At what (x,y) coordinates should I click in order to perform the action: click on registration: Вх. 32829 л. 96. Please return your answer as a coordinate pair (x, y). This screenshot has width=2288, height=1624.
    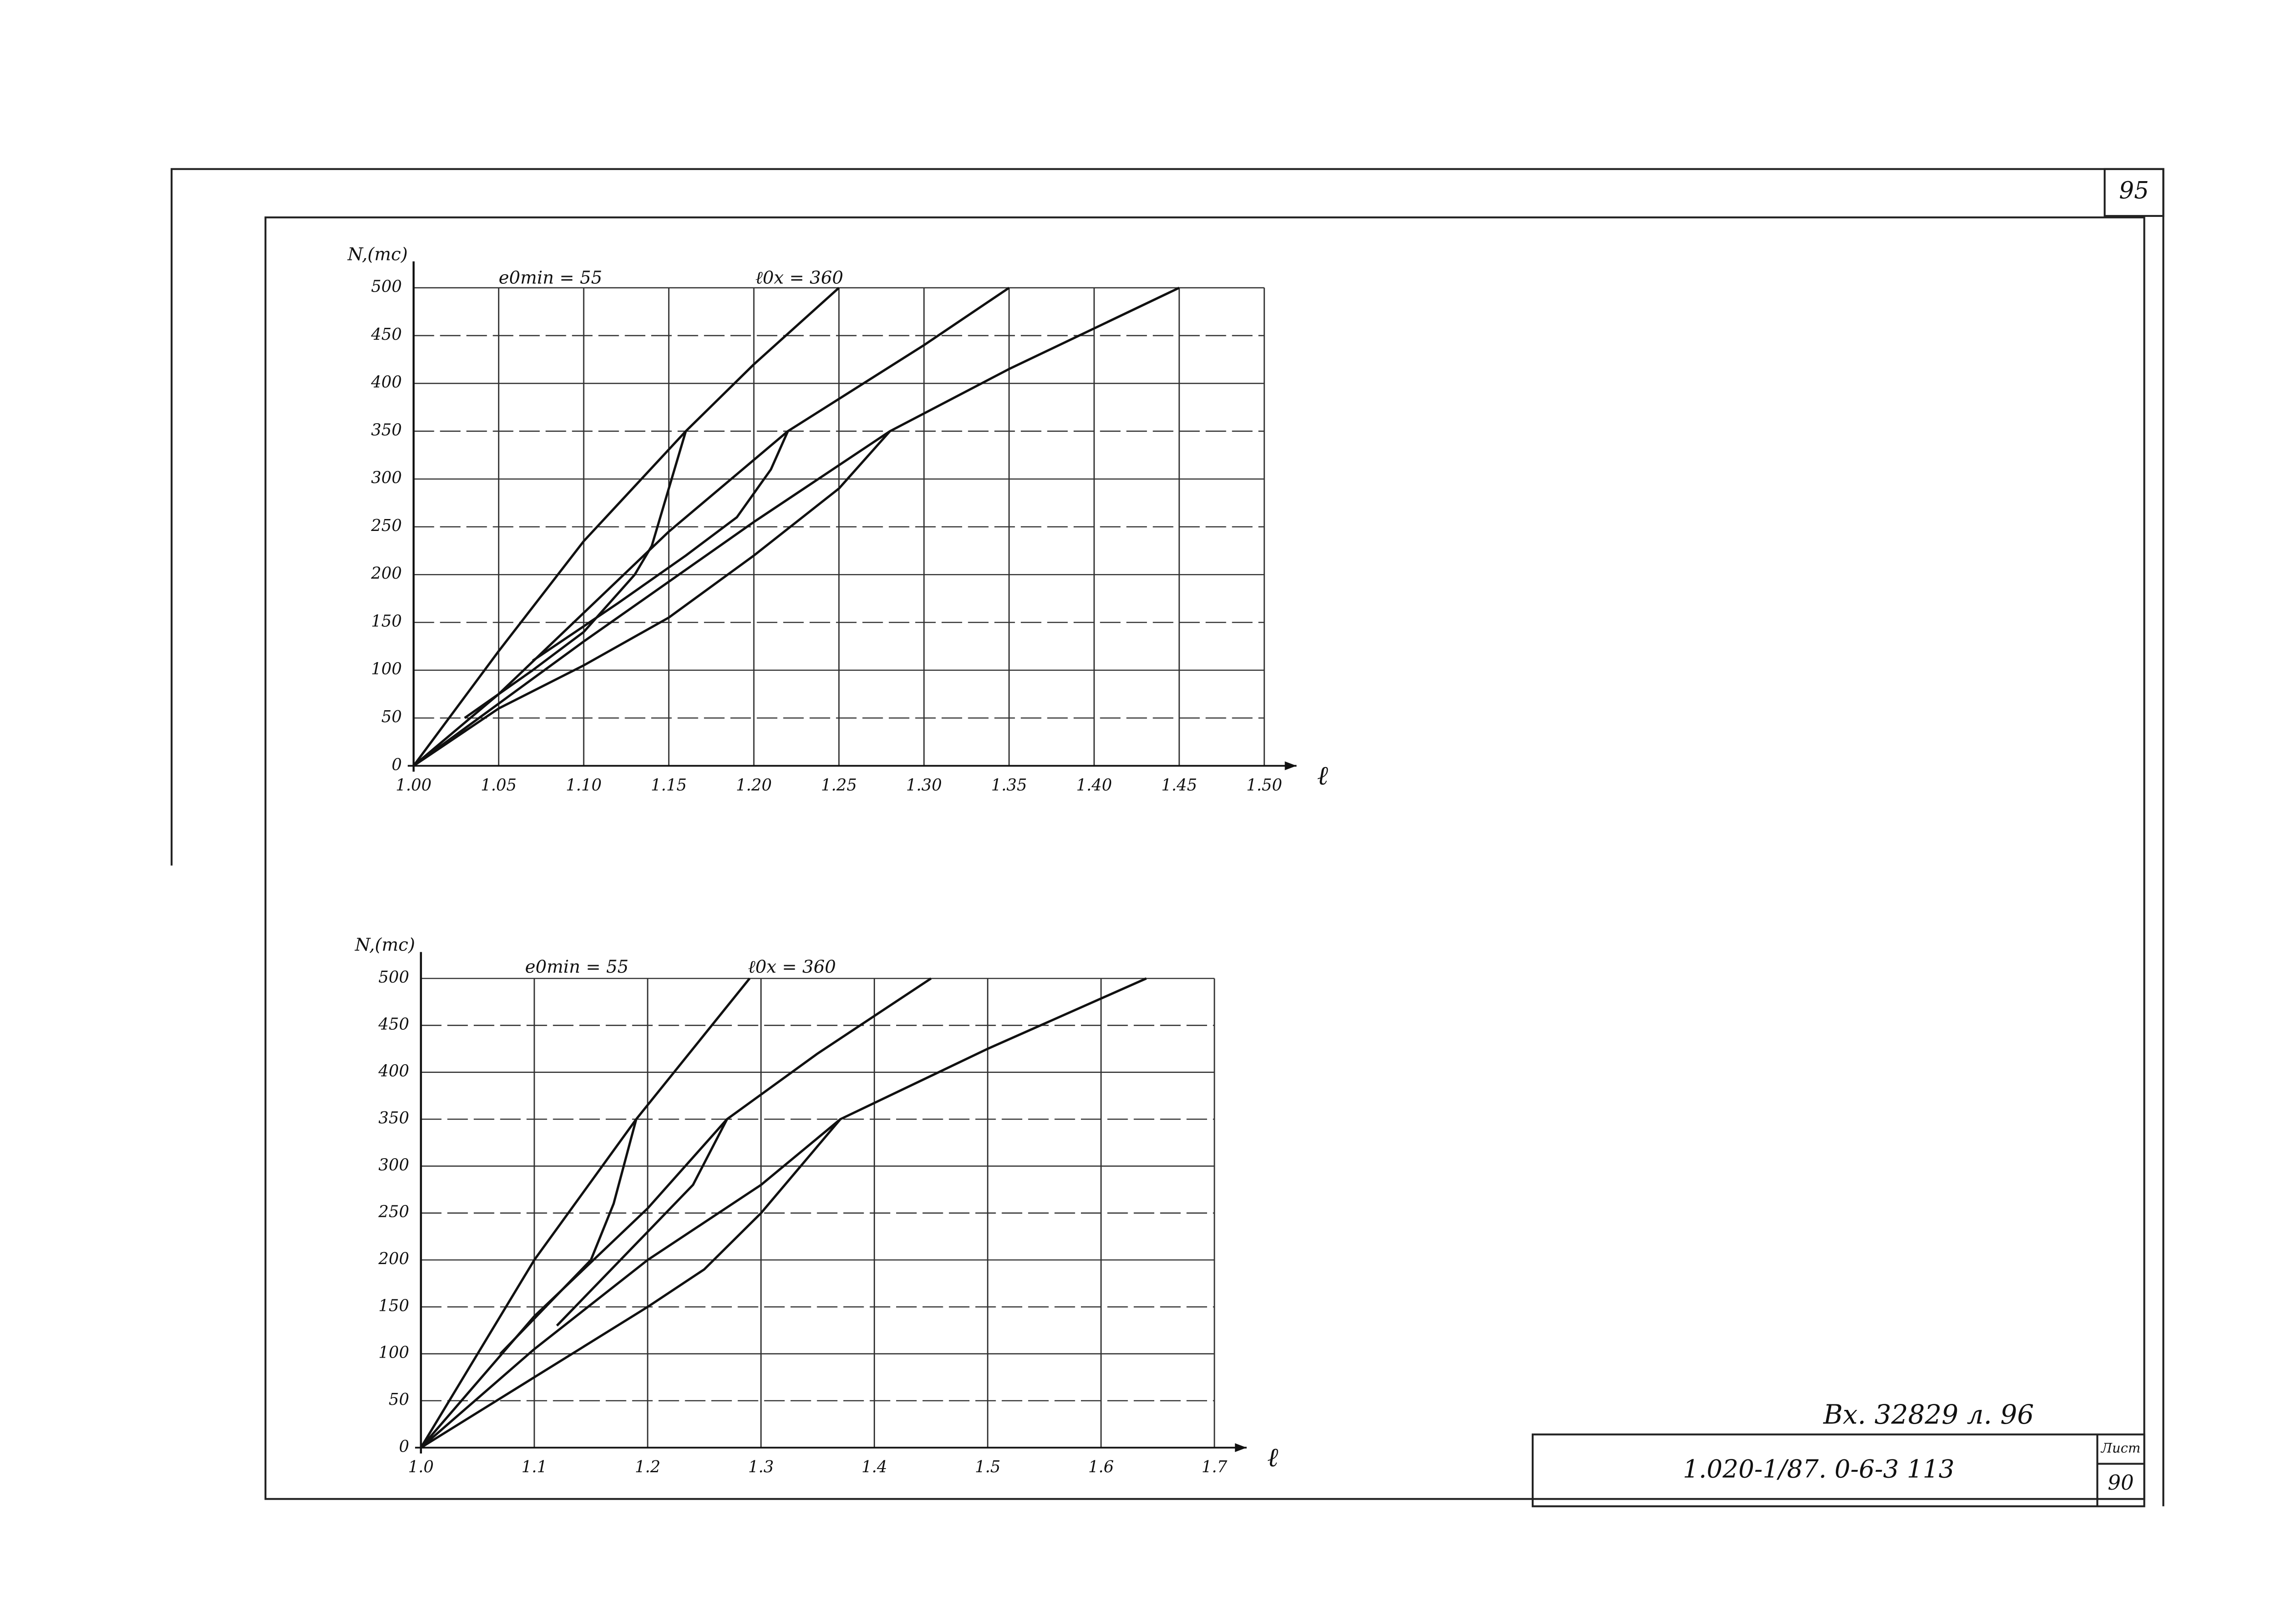
    Looking at the image, I should click on (1929, 1414).